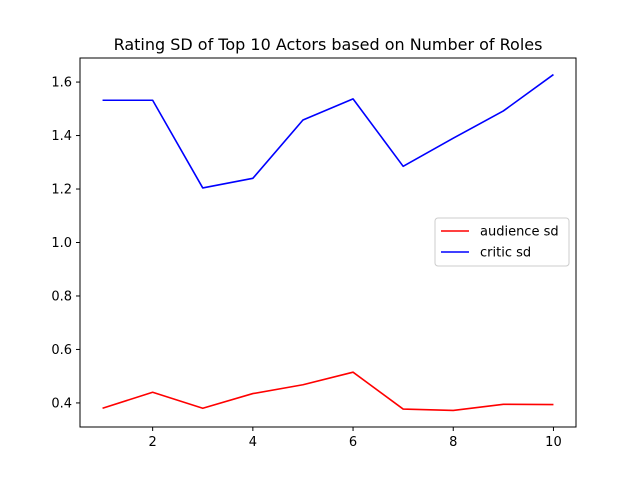  I want to click on y-tick-label: 1.6, so click(61, 83).